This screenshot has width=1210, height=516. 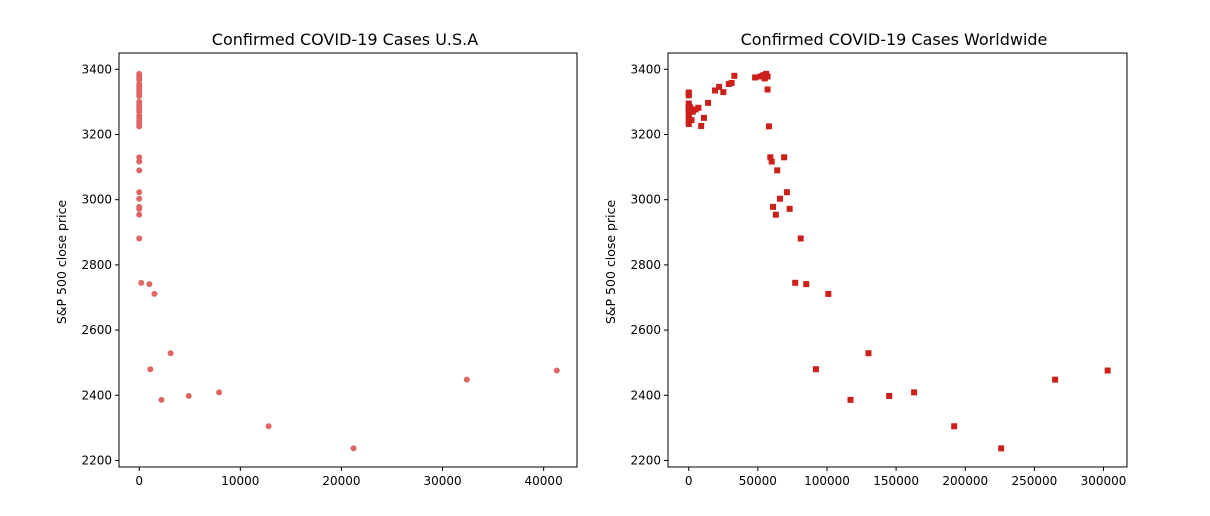 I want to click on chart-usa-ytick-label: 2400, so click(x=96, y=395).